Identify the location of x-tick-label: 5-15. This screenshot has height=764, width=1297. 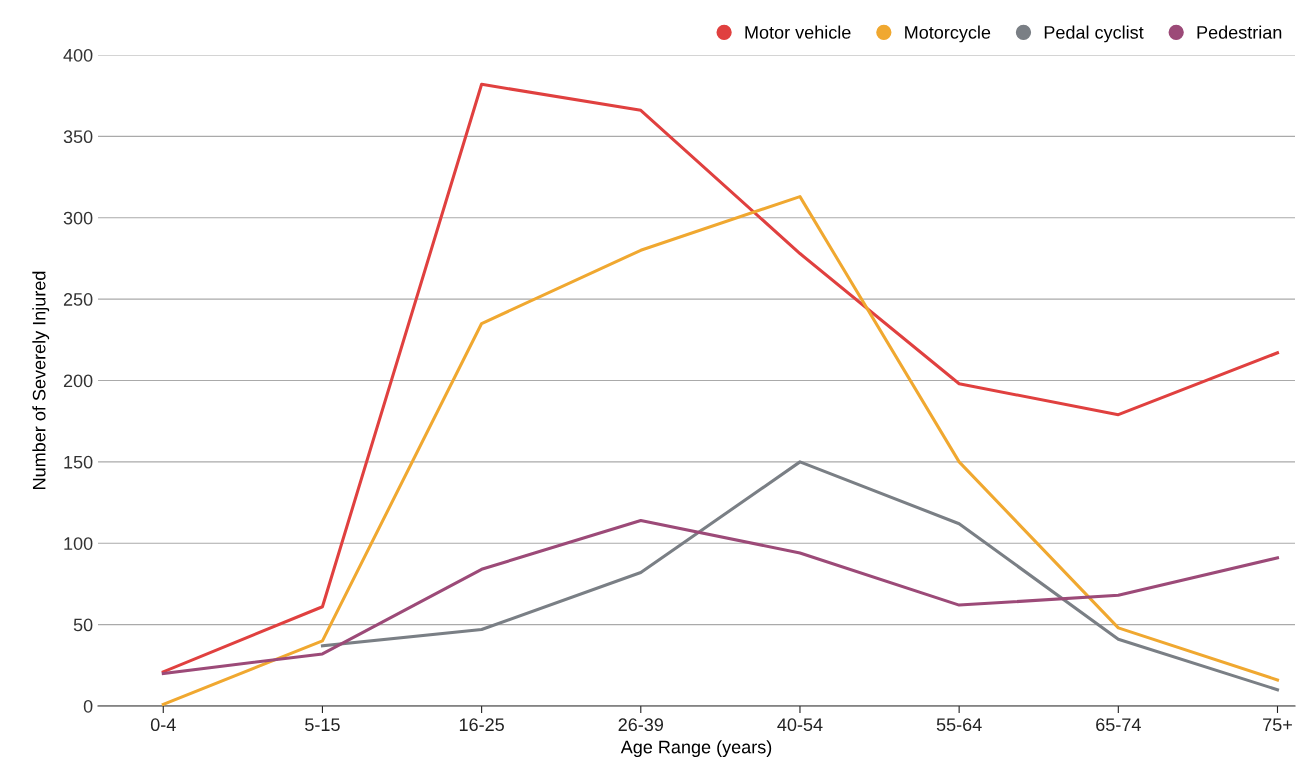
(322, 725).